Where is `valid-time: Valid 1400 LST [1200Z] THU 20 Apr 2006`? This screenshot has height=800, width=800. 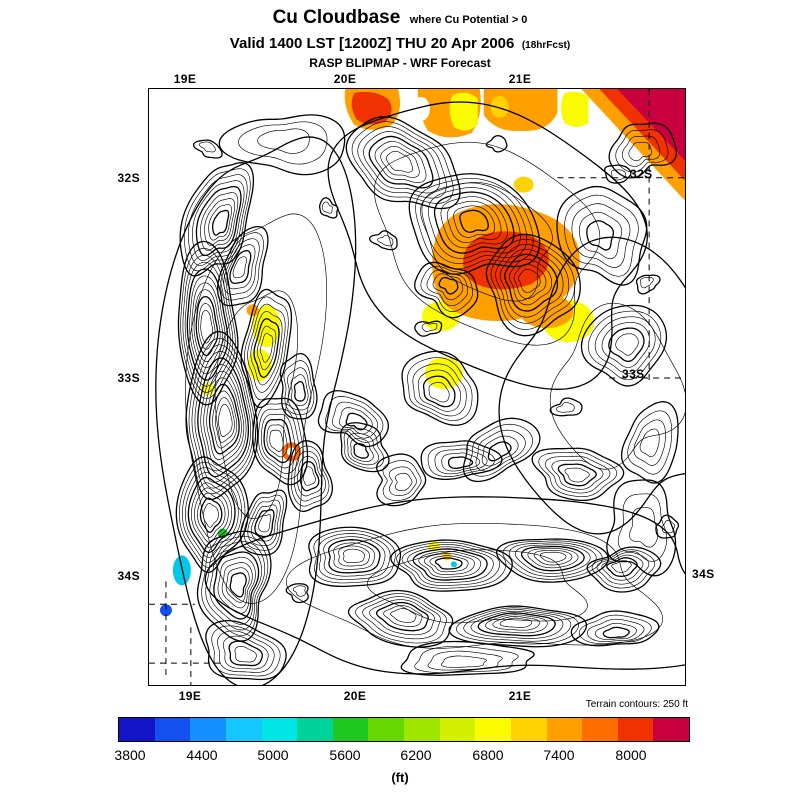 valid-time: Valid 1400 LST [1200Z] THU 20 Apr 2006 is located at coordinates (372, 43).